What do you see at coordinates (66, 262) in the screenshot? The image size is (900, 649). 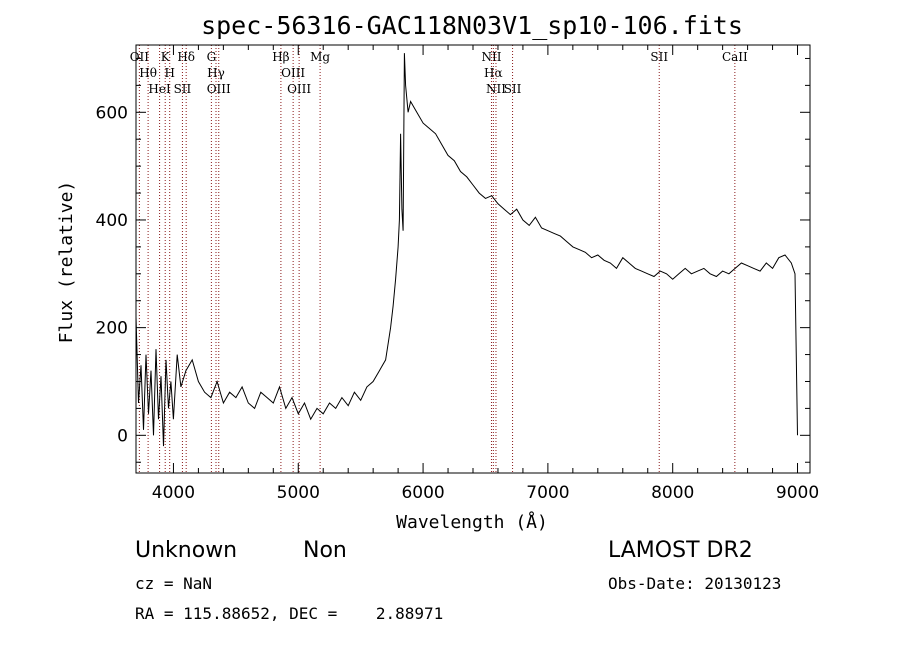 I see `y-axis-label: Flux (relative)` at bounding box center [66, 262].